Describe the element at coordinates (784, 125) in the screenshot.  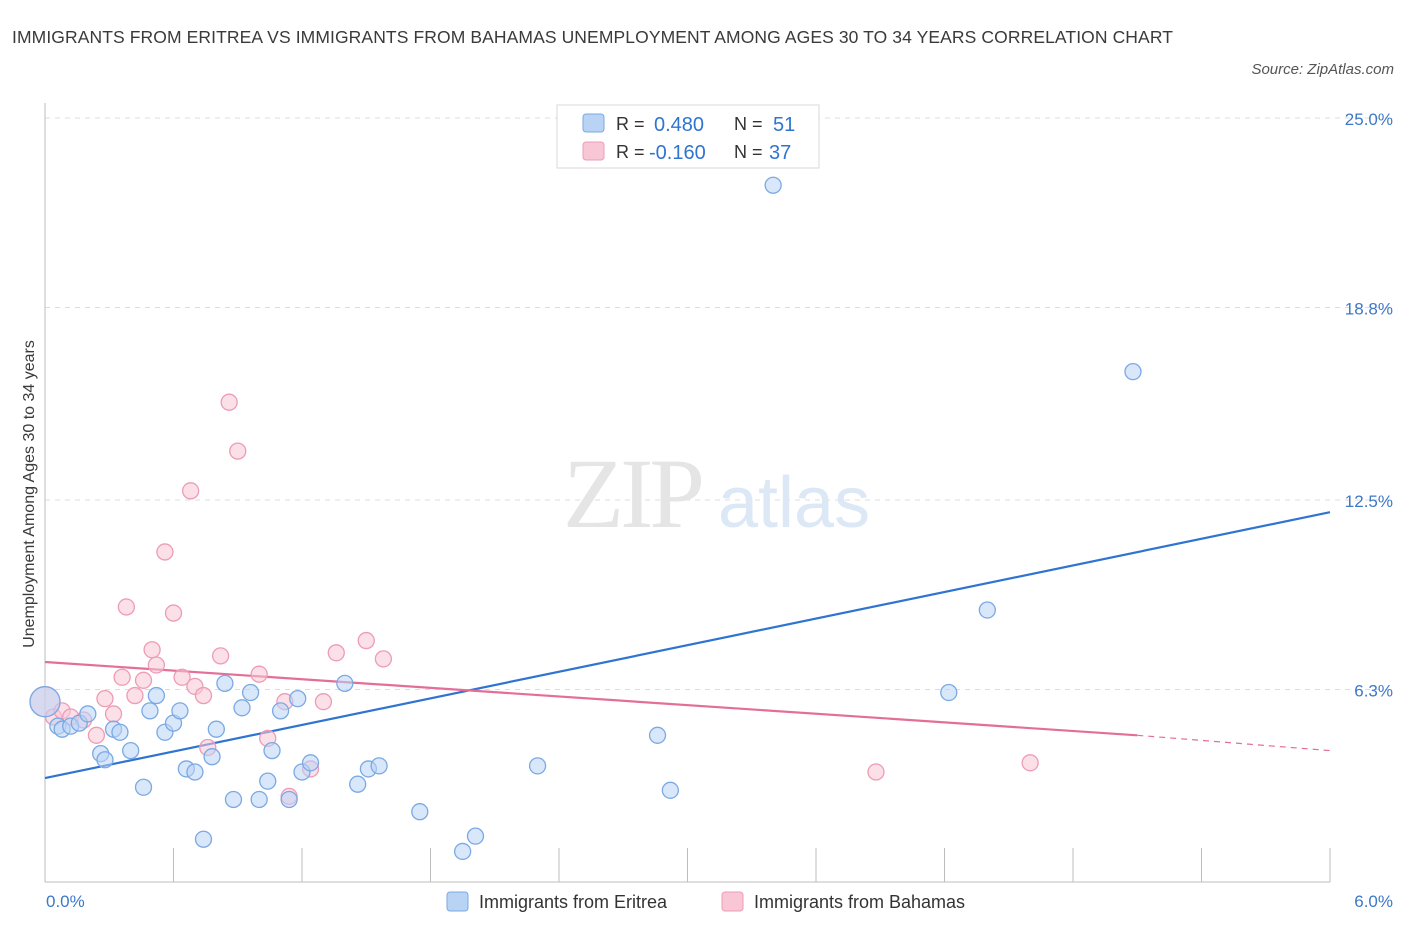
I see `stats-n-value-eritrea: 51` at that location.